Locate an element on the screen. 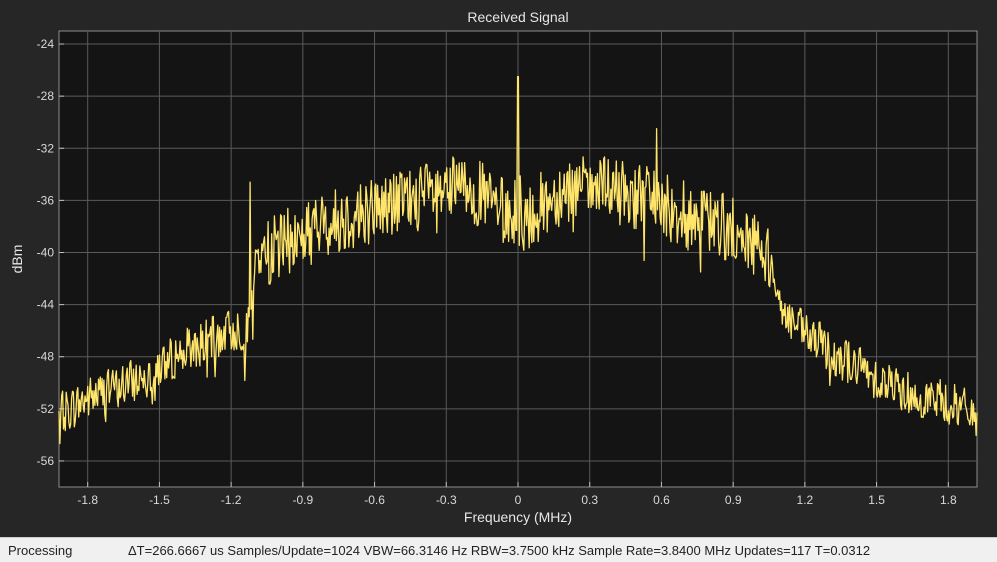 The width and height of the screenshot is (997, 562). x-tick-label: -1.5 is located at coordinates (159, 500).